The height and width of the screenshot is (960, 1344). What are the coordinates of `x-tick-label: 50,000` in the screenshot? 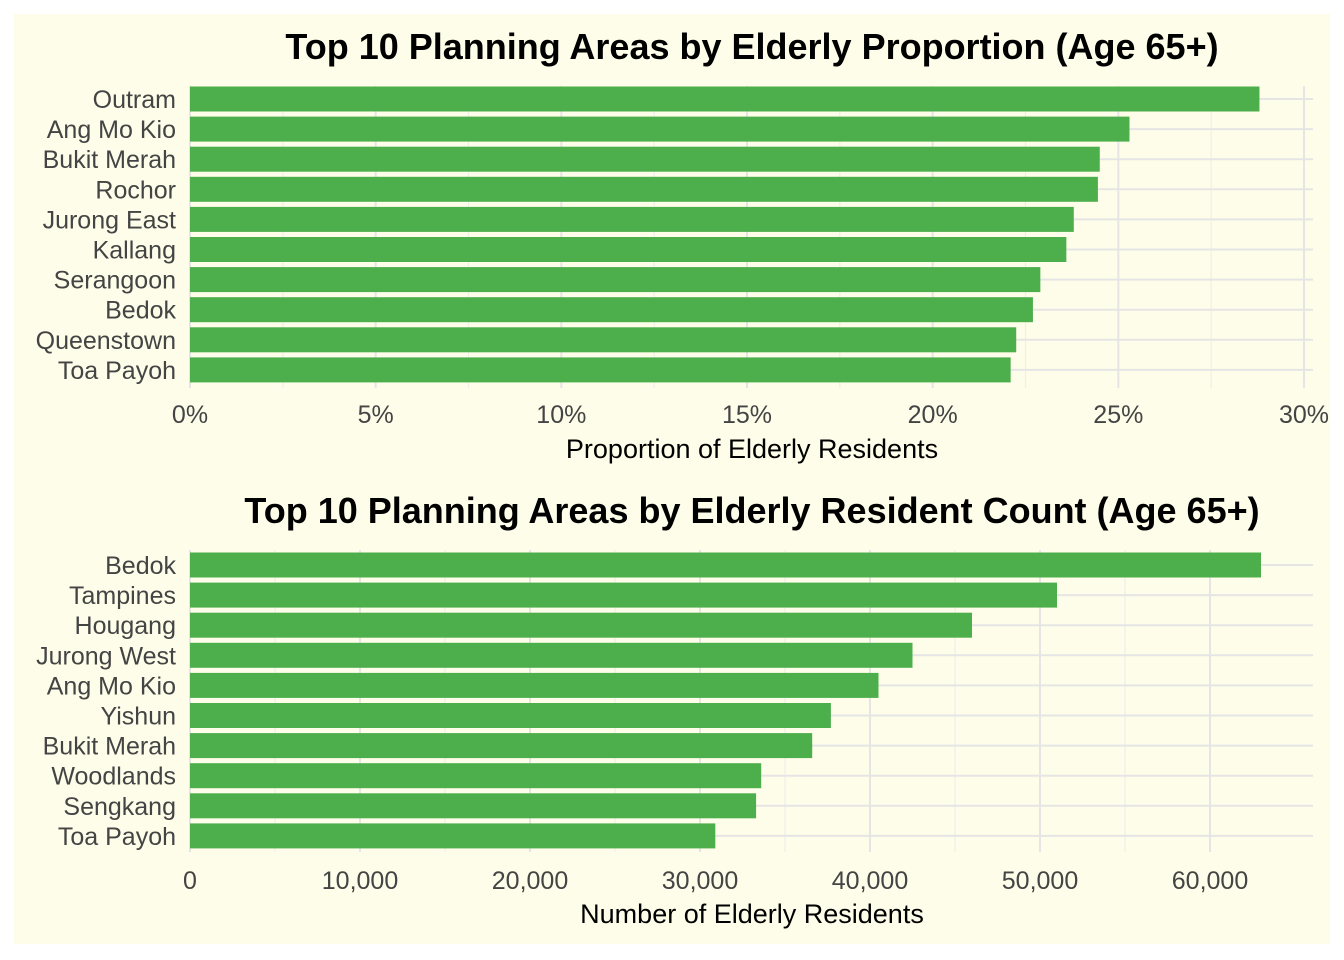 It's located at (1040, 881).